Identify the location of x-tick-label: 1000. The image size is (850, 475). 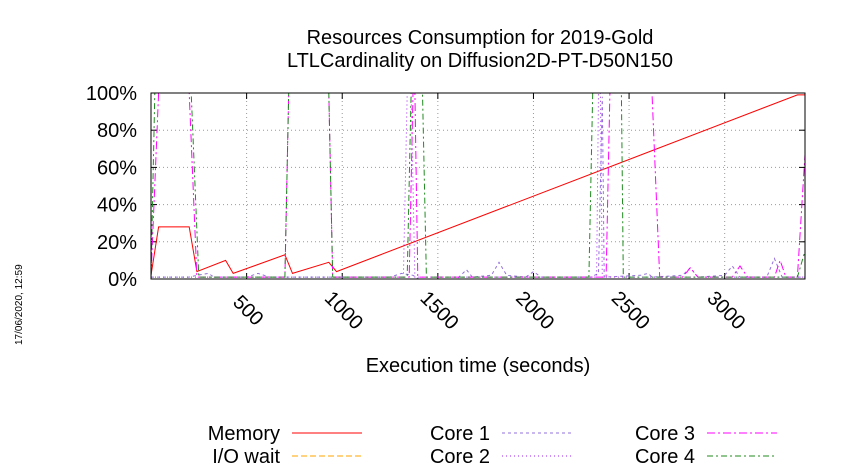
(343, 310).